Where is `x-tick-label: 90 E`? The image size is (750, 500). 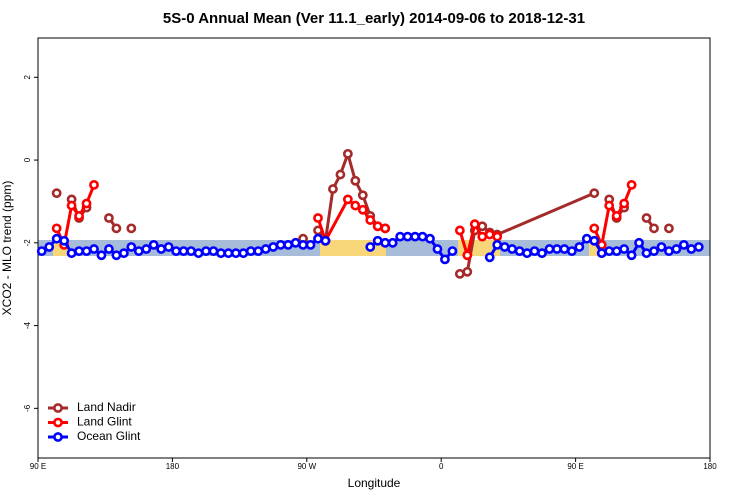
x-tick-label: 90 E is located at coordinates (575, 466).